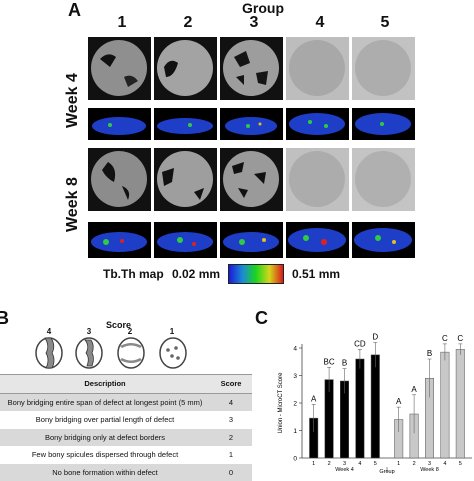 The height and width of the screenshot is (481, 474). What do you see at coordinates (119, 124) in the screenshot?
I see `tbth-map-week4-group1` at bounding box center [119, 124].